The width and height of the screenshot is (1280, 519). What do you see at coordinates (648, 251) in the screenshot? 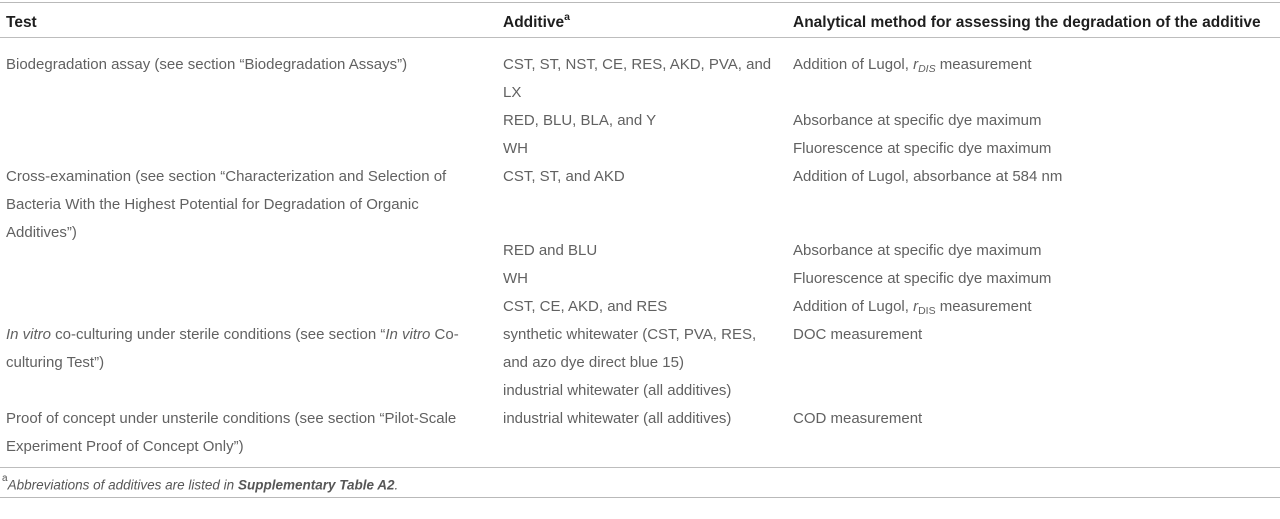
I see `cell-additive: RED and BLU` at bounding box center [648, 251].